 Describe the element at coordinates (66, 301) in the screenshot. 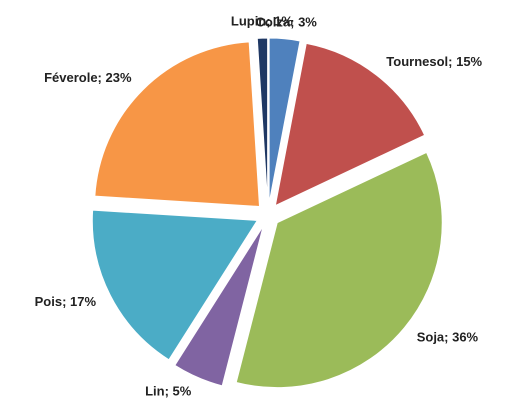

I see `data-label: Pois; 17%` at that location.